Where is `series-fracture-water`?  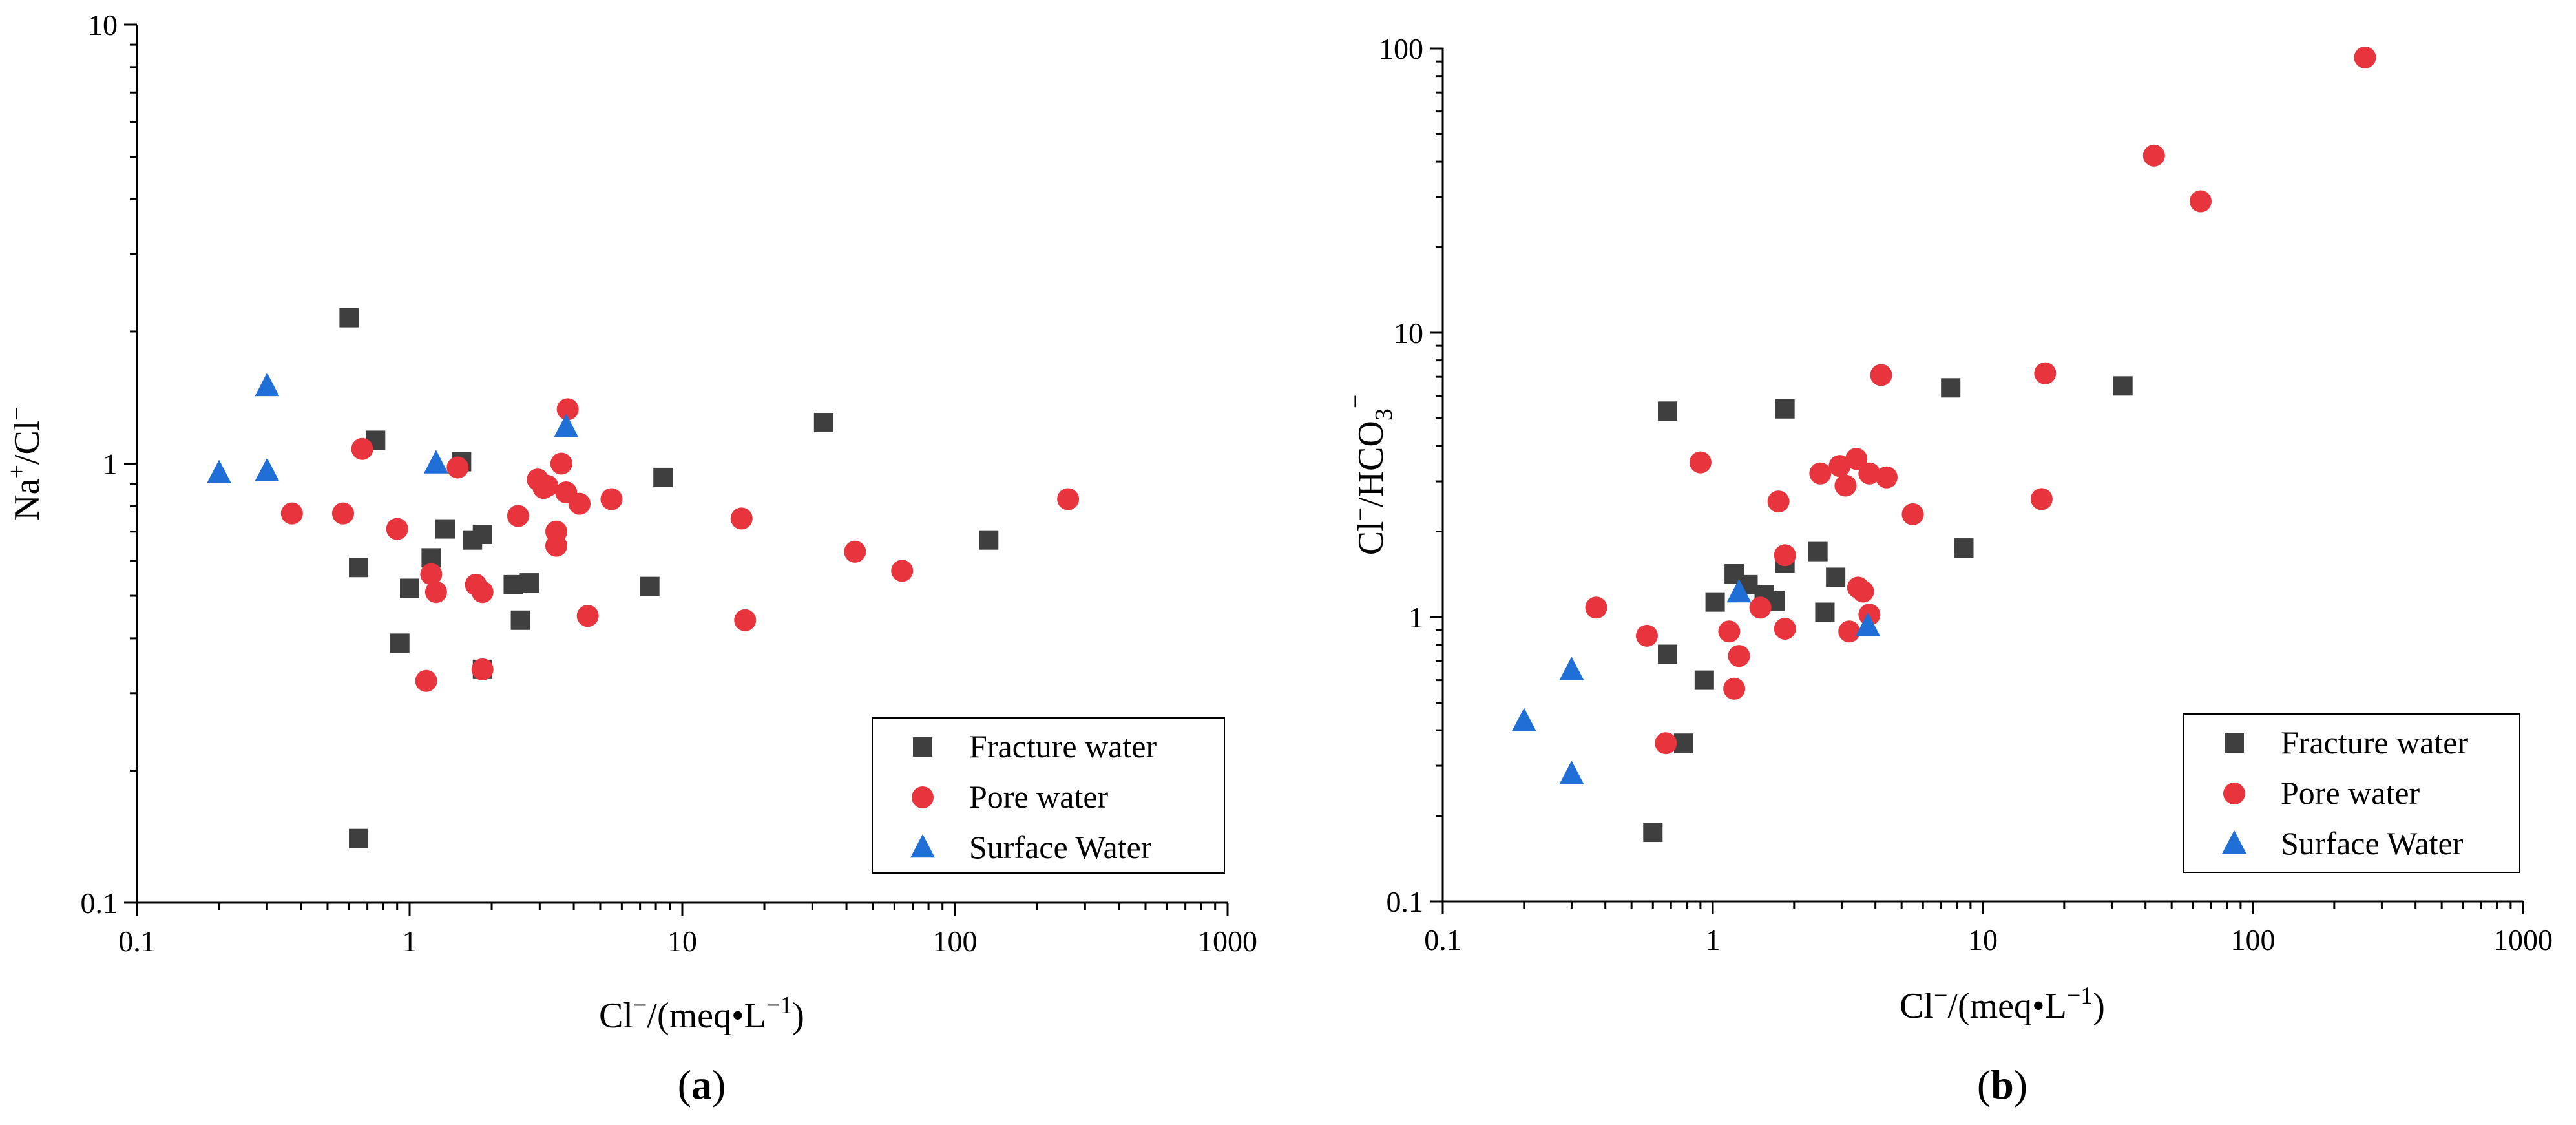 series-fracture-water is located at coordinates (669, 578).